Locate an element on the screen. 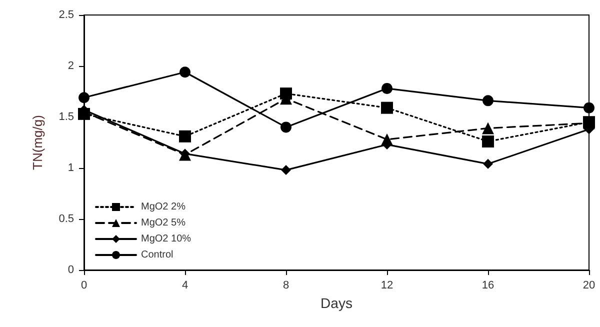 The height and width of the screenshot is (327, 600). y-tick-label: 2 is located at coordinates (71, 66).